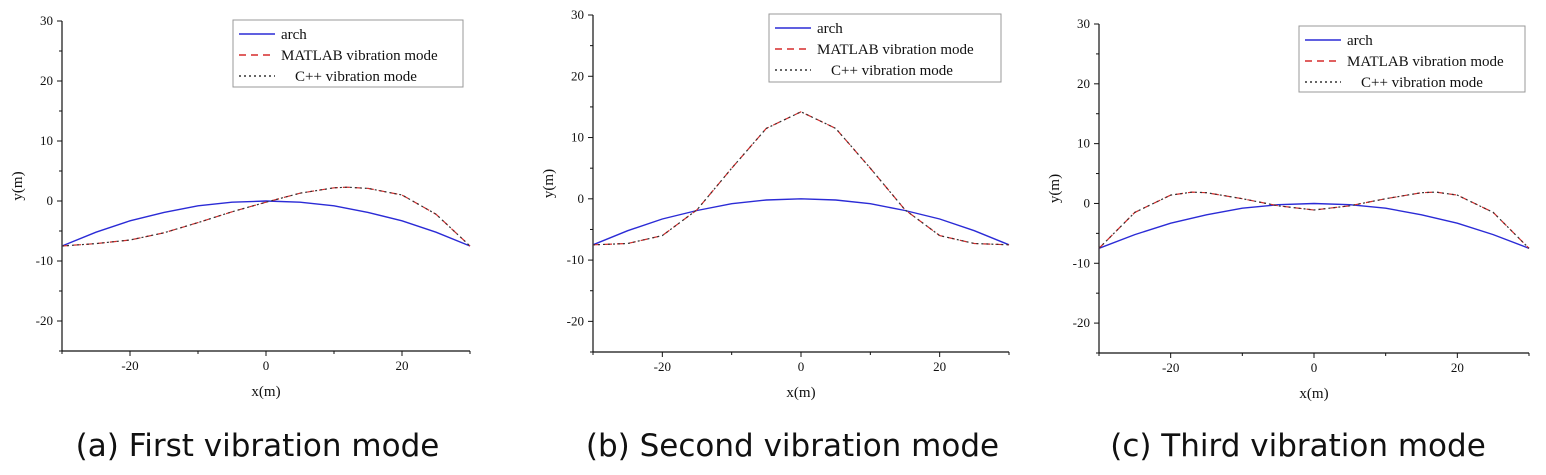  Describe the element at coordinates (792, 446) in the screenshot. I see `caption-second-mode: (b) Second vibration mode` at that location.